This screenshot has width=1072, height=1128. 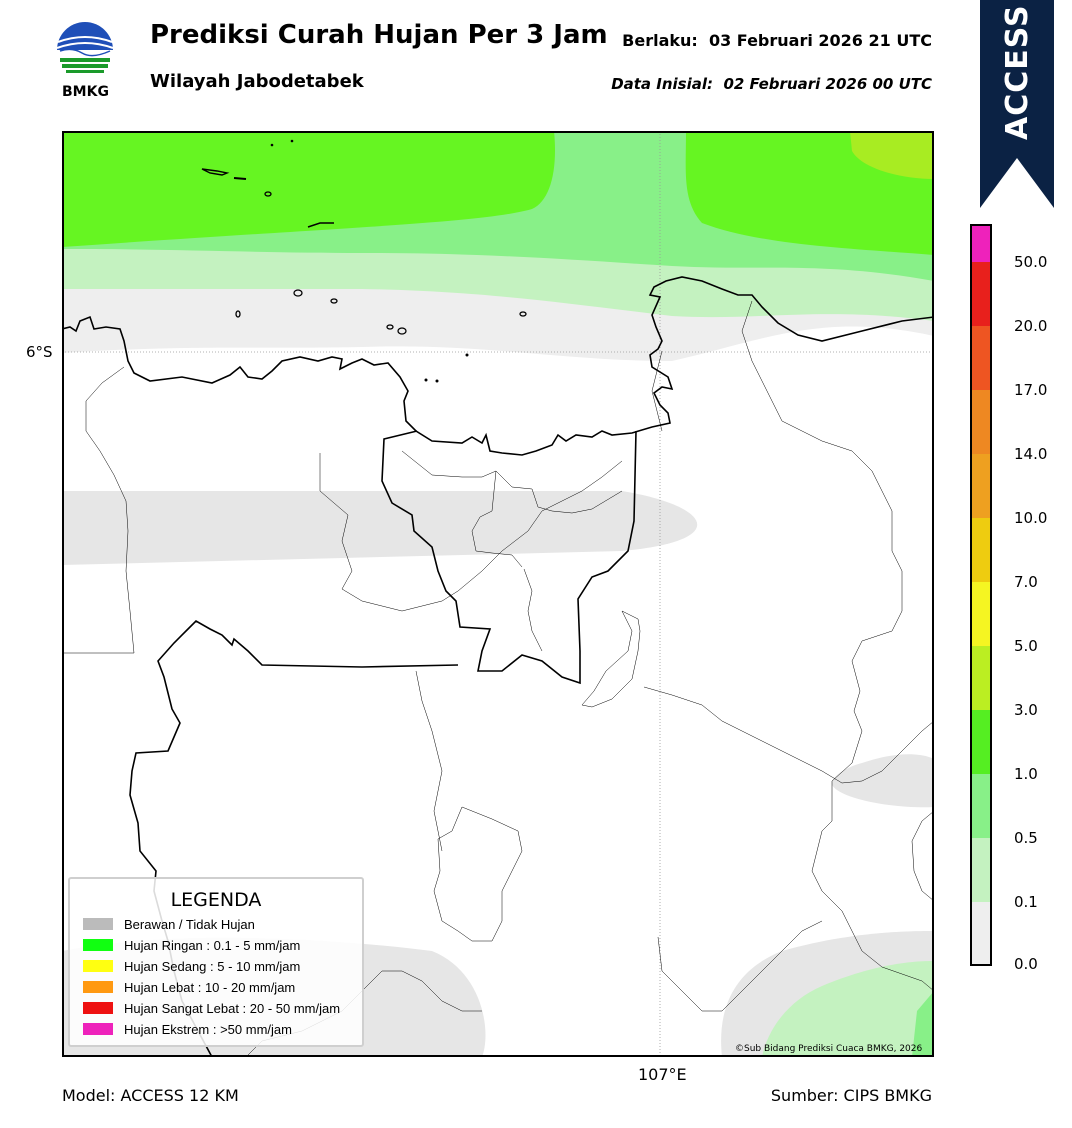 I want to click on legend-item: Hujan Sangat Lebat : 20 - 50 mm/jam, so click(x=211, y=1008).